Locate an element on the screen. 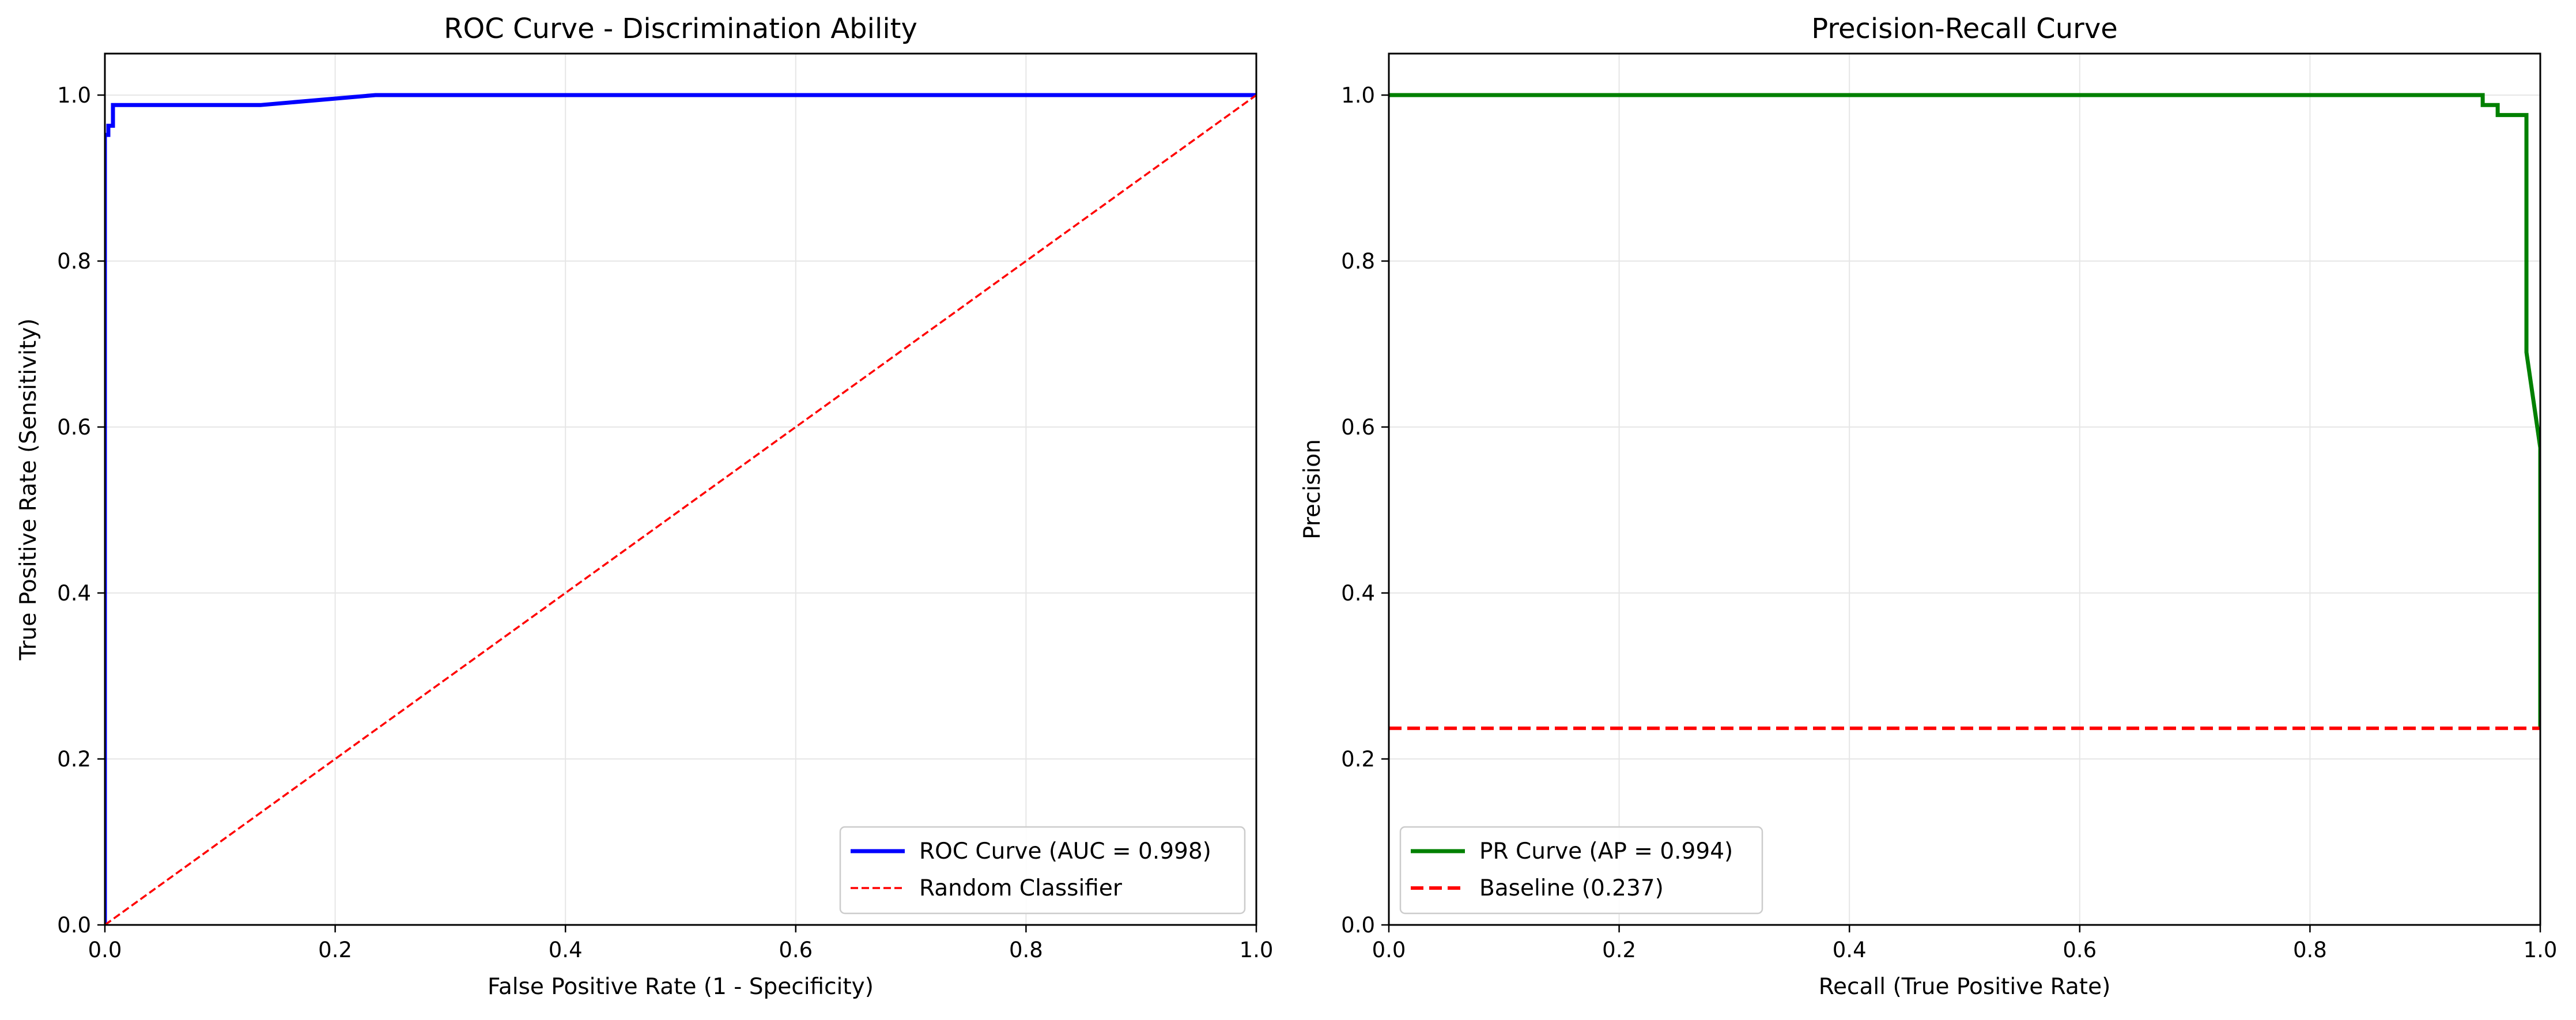 This screenshot has width=2576, height=1020. legend: ROC Curve (AUC = 0.998) Random Classifier is located at coordinates (1042, 870).